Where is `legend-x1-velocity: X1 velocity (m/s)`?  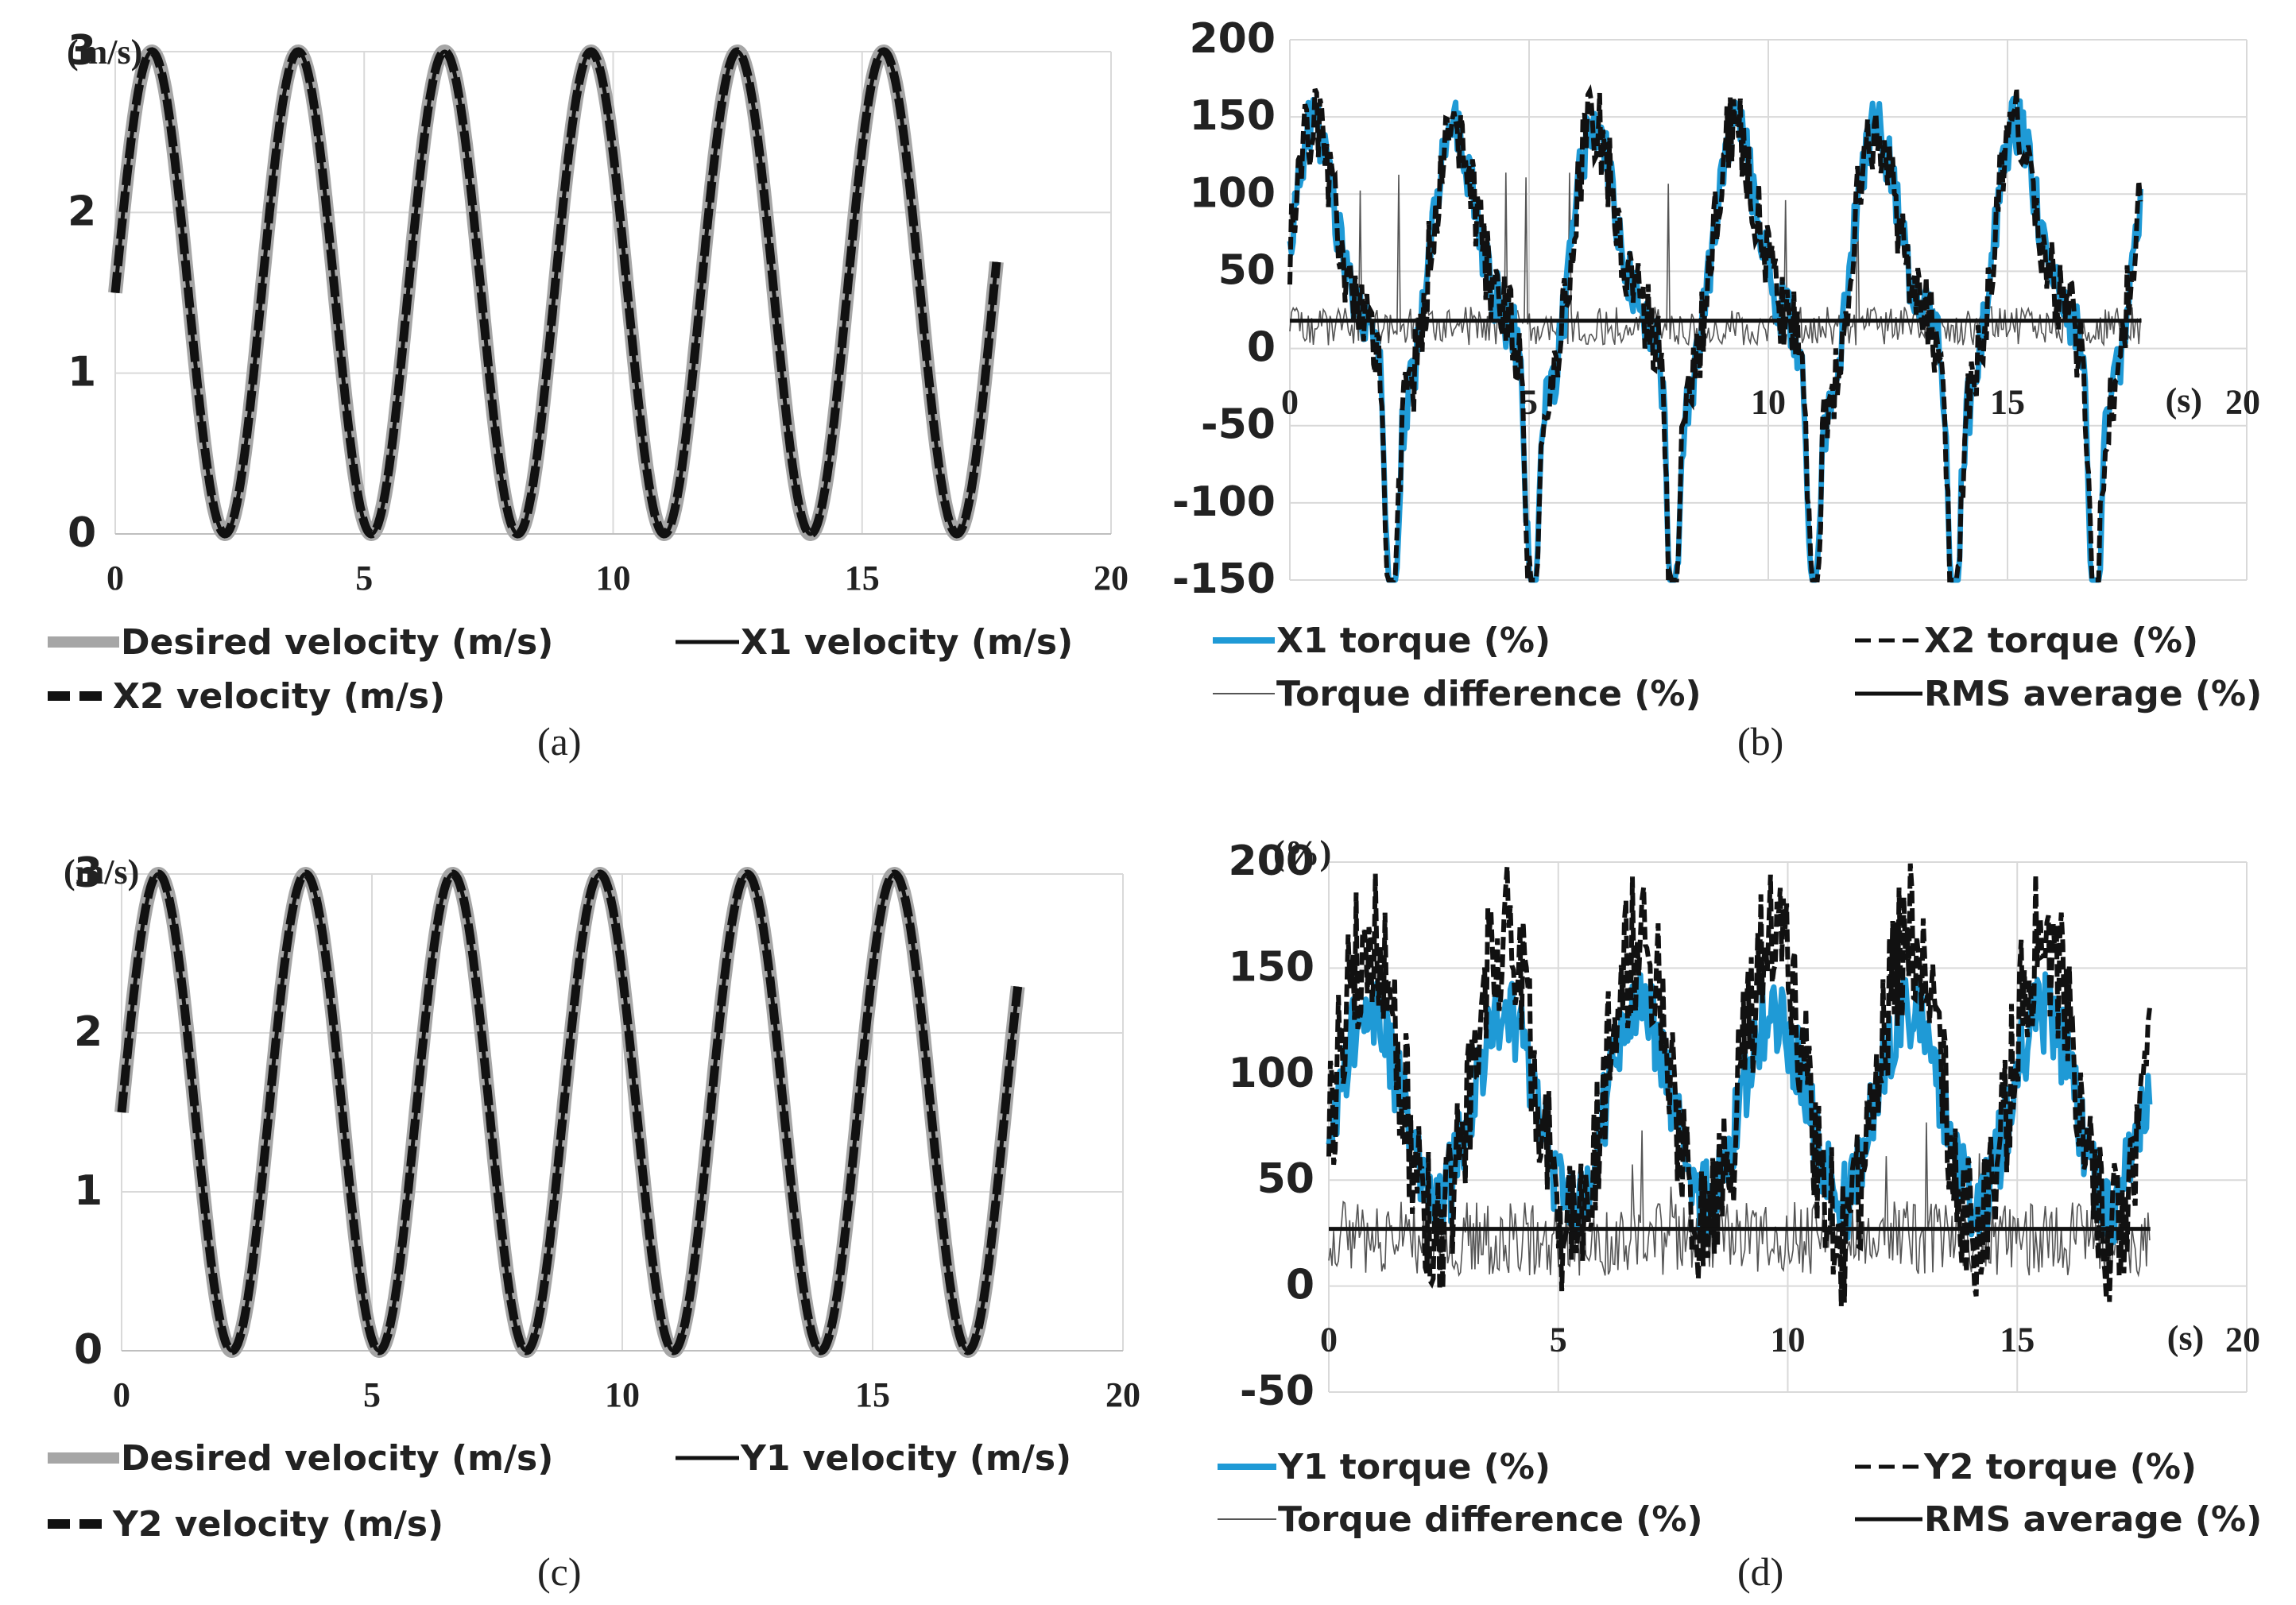 legend-x1-velocity: X1 velocity (m/s) is located at coordinates (907, 642).